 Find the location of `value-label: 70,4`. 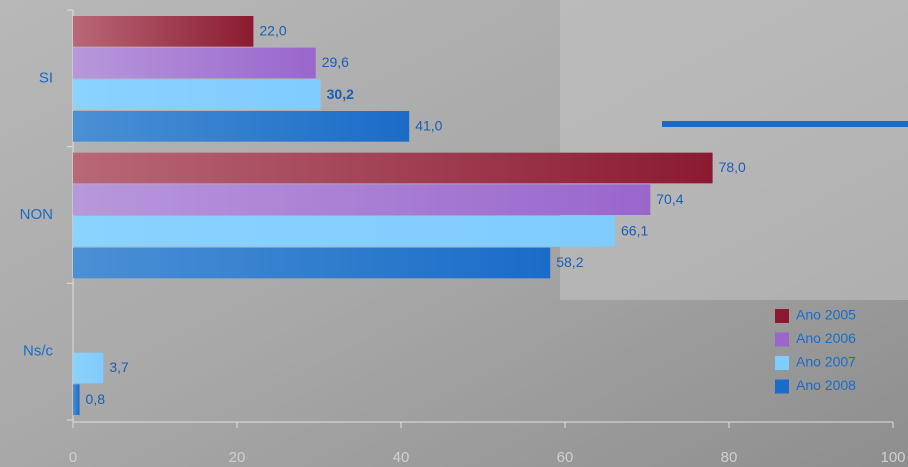

value-label: 70,4 is located at coordinates (669, 199).